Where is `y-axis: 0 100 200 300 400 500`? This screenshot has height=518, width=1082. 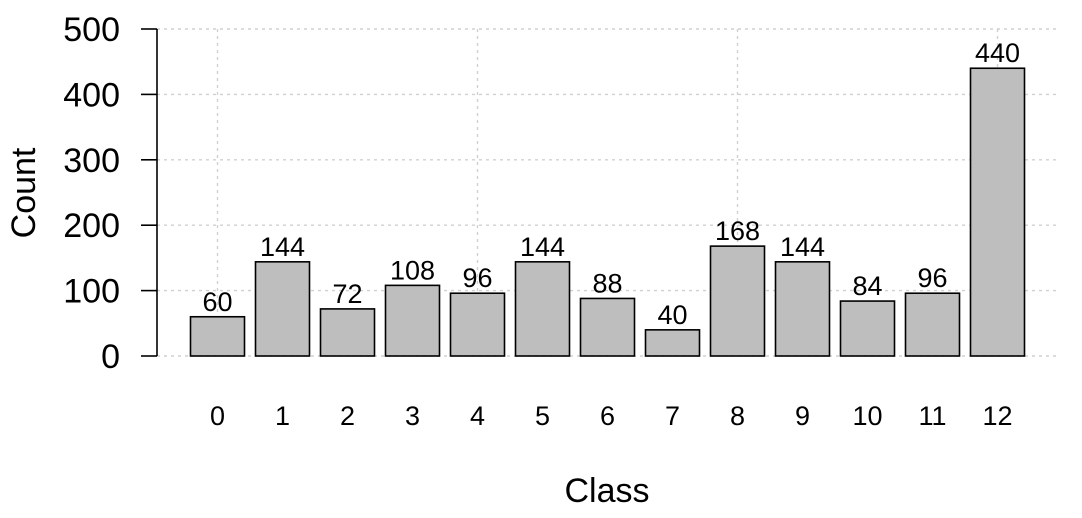
y-axis: 0 100 200 300 400 500 is located at coordinates (110, 193).